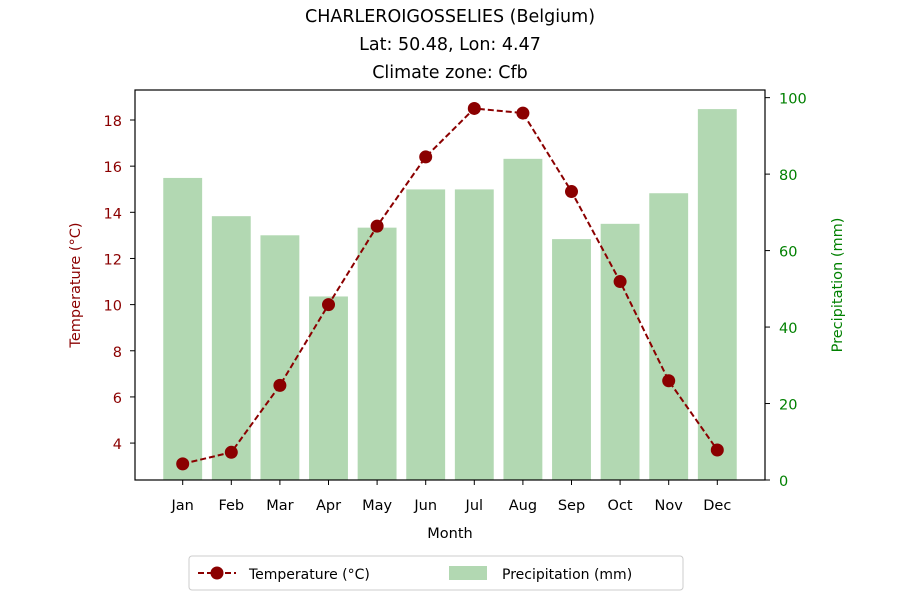  What do you see at coordinates (523, 113) in the screenshot?
I see `temperature-point-aug` at bounding box center [523, 113].